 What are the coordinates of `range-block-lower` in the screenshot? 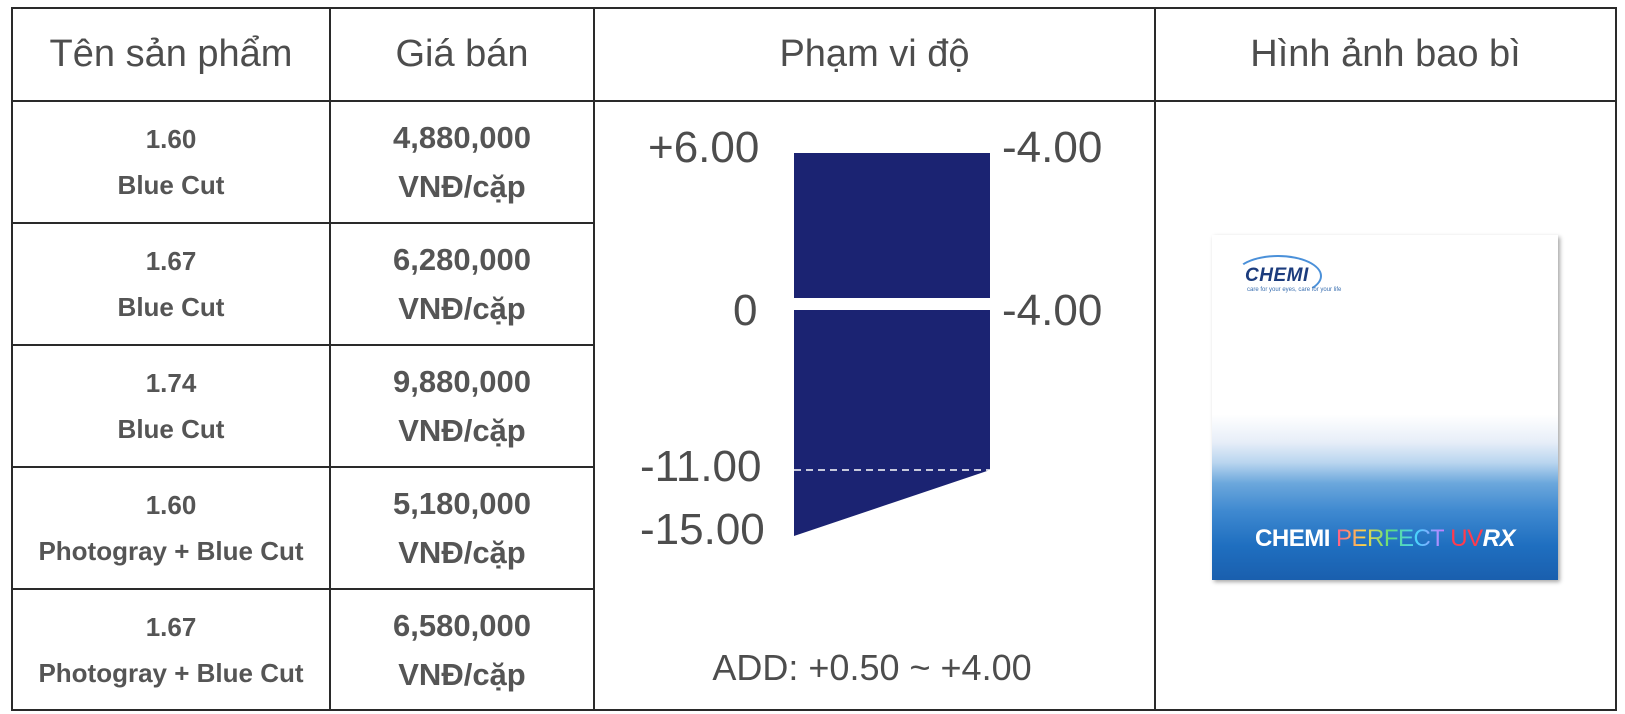 It's located at (892, 423).